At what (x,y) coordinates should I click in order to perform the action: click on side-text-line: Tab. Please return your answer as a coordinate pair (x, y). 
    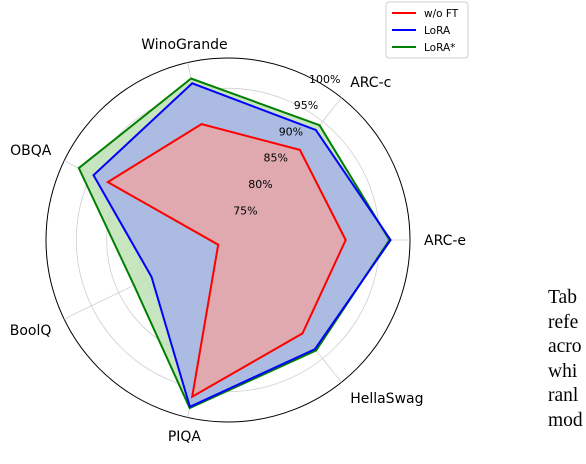
    Looking at the image, I should click on (562, 297).